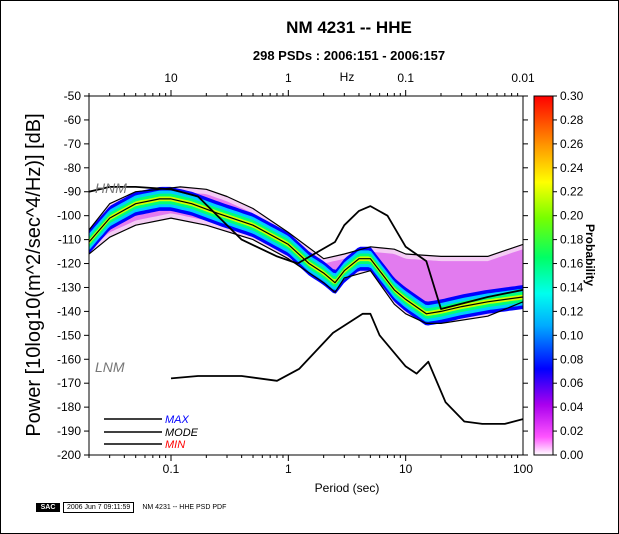 This screenshot has height=534, width=619. What do you see at coordinates (110, 367) in the screenshot?
I see `lnm-label: LNM` at bounding box center [110, 367].